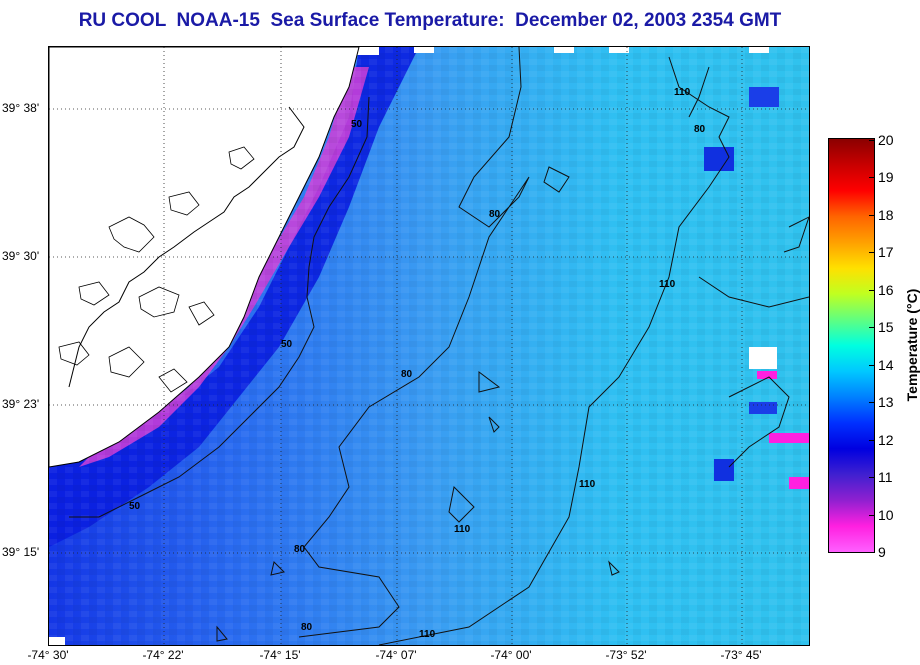  Describe the element at coordinates (882, 552) in the screenshot. I see `colorbar-tick-label: 9` at that location.